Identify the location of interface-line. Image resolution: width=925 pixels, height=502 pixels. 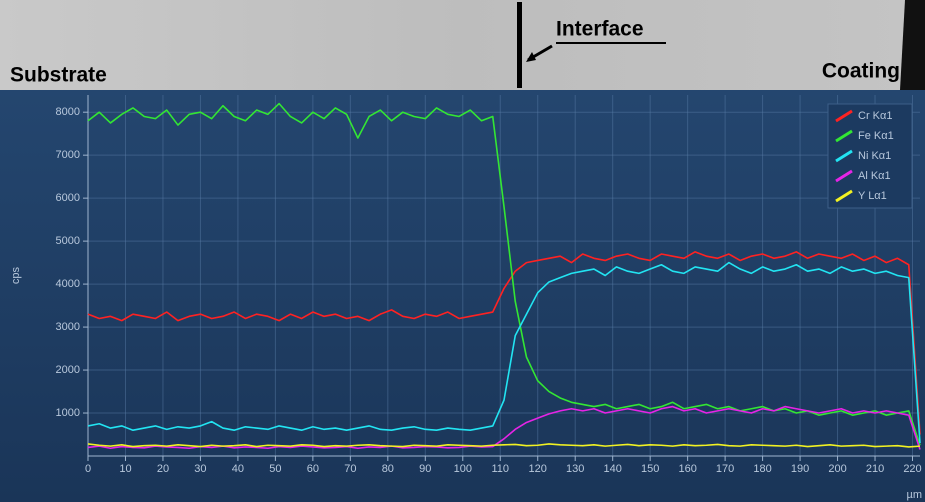
(519, 45).